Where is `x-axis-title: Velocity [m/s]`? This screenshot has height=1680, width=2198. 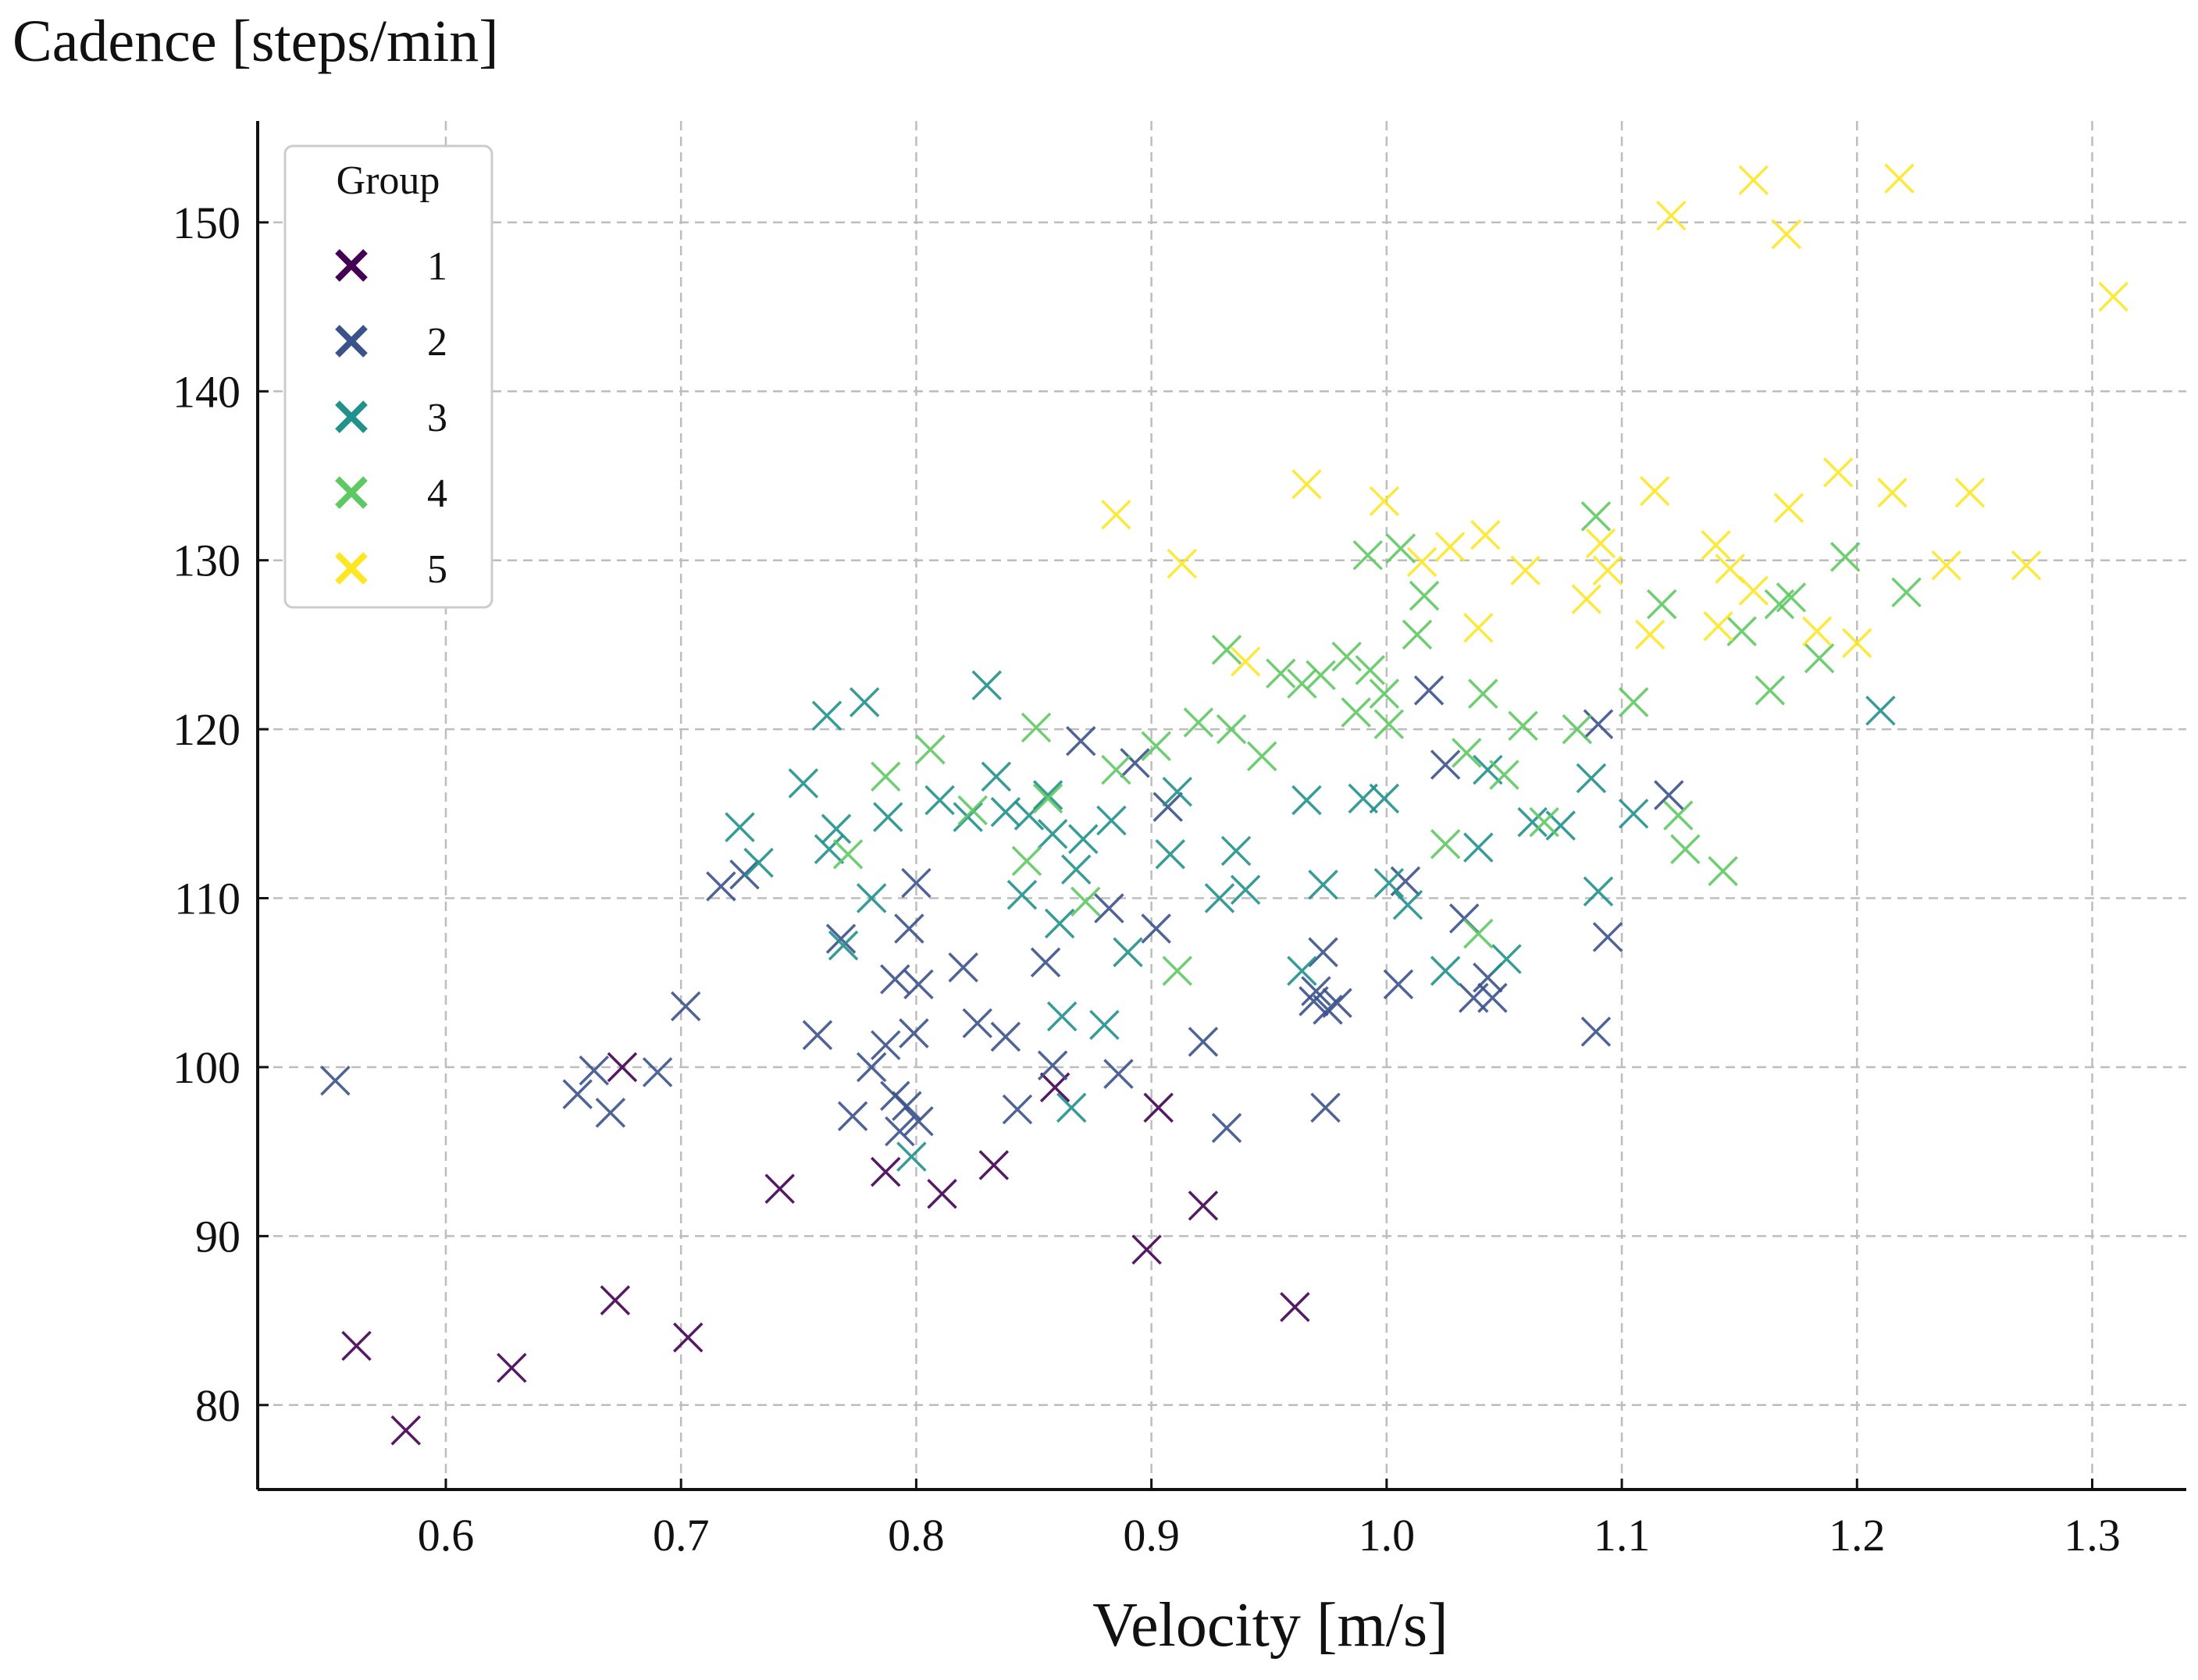
x-axis-title: Velocity [m/s] is located at coordinates (1270, 1625).